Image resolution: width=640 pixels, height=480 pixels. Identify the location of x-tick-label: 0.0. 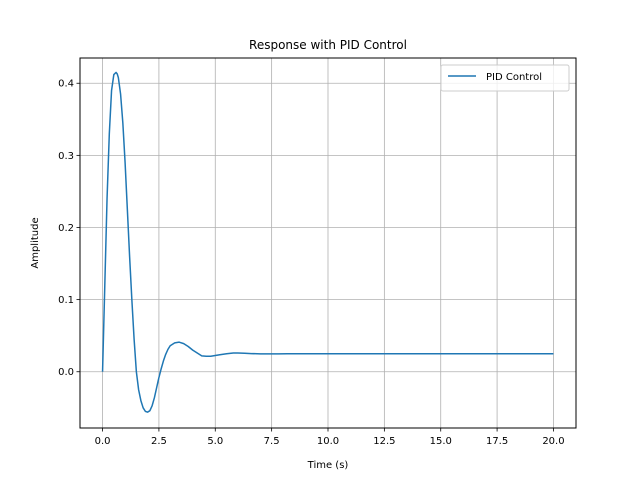
(103, 441).